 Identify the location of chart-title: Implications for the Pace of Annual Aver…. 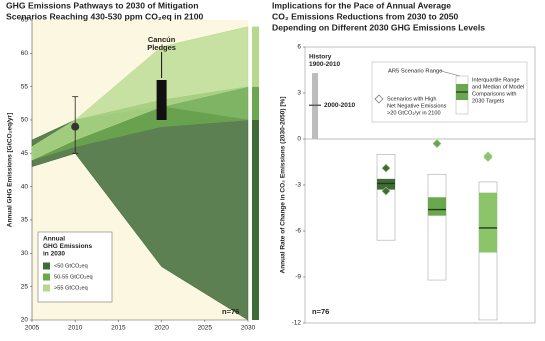
(361, 5).